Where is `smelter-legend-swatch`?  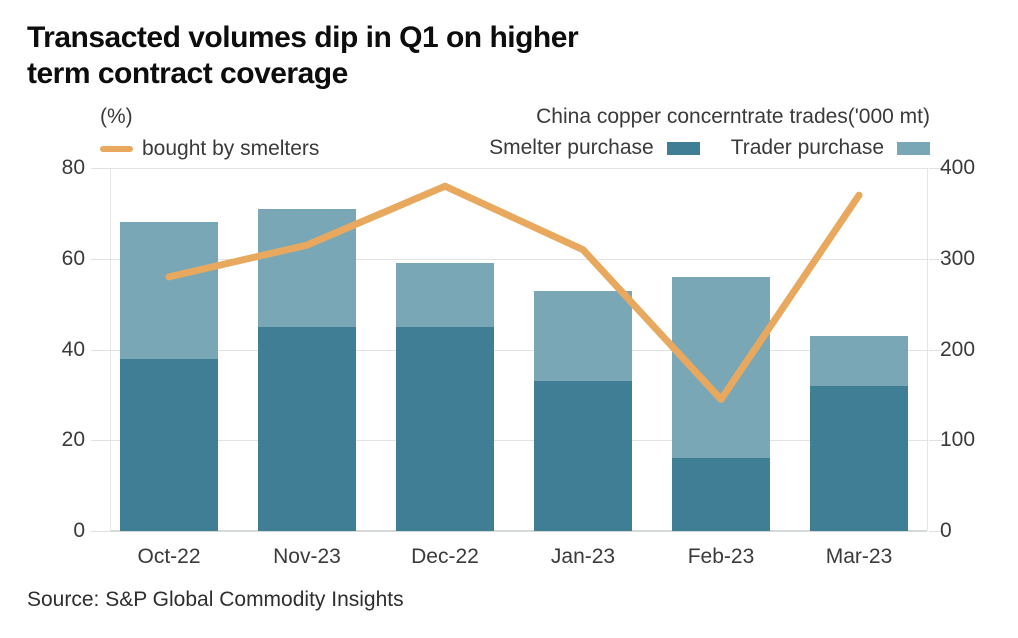
smelter-legend-swatch is located at coordinates (683, 148).